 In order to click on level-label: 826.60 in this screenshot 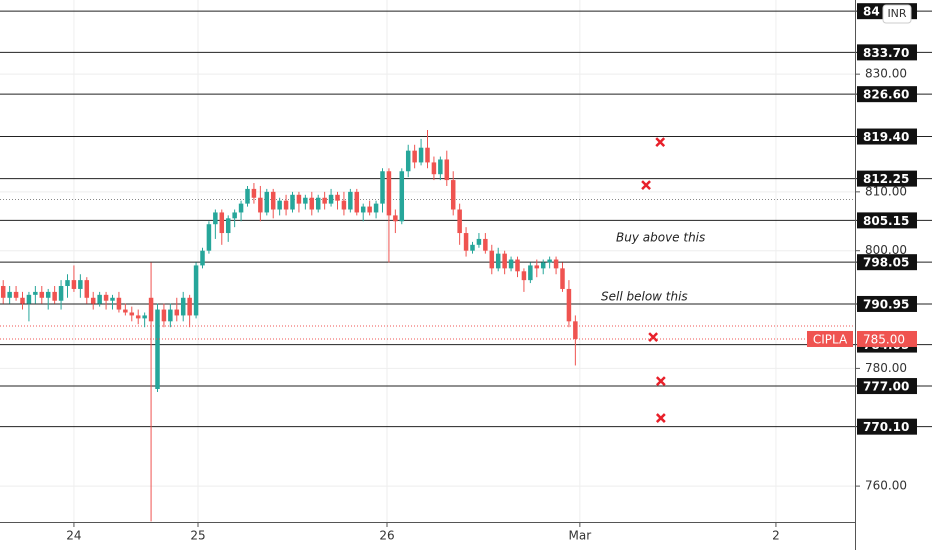, I will do `click(886, 95)`.